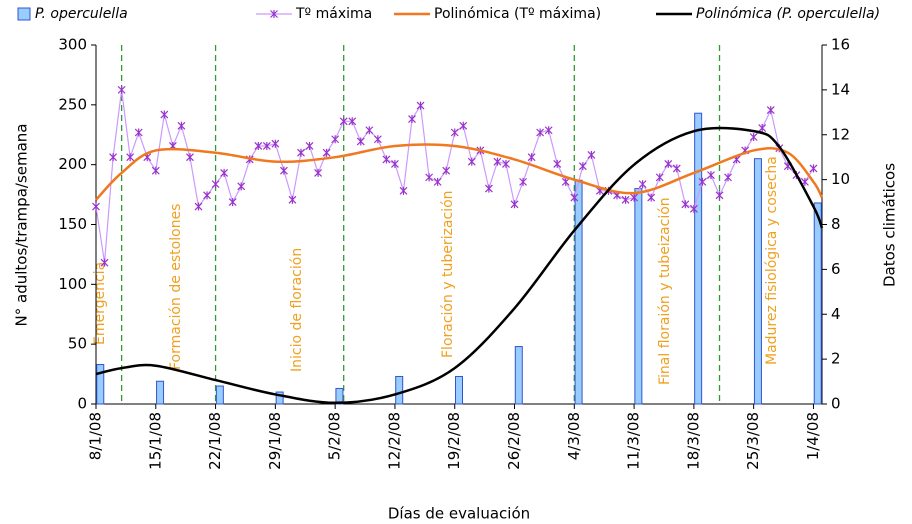 Image resolution: width=912 pixels, height=524 pixels. I want to click on y-tick-label: 200, so click(72, 164).